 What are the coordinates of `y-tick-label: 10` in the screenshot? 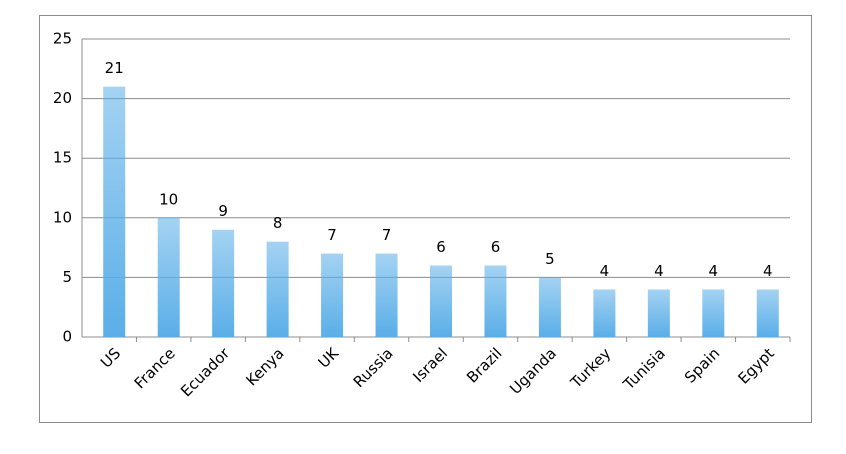 It's located at (62, 217).